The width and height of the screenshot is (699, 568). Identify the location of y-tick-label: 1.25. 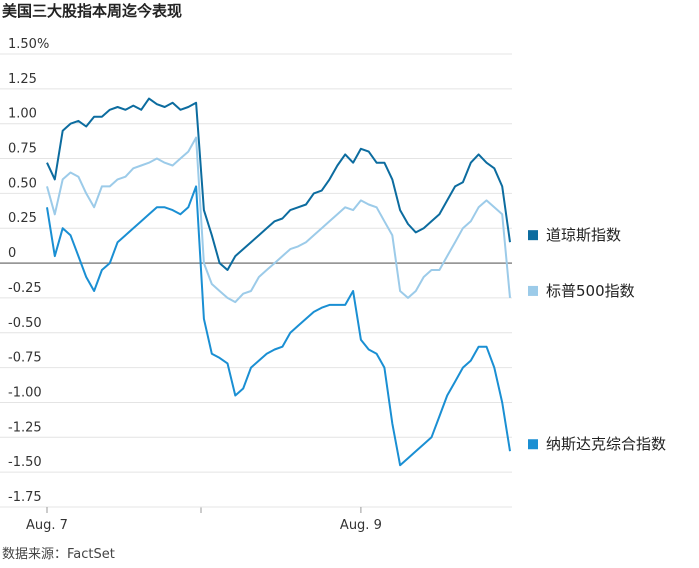
(22, 79).